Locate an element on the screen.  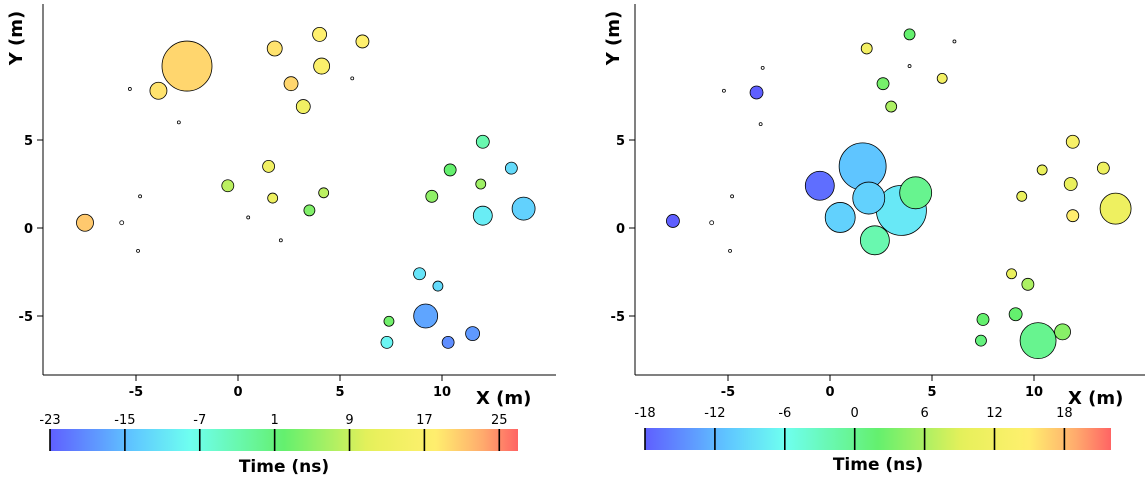
colorbar-tick-label: 25 is located at coordinates (499, 420).